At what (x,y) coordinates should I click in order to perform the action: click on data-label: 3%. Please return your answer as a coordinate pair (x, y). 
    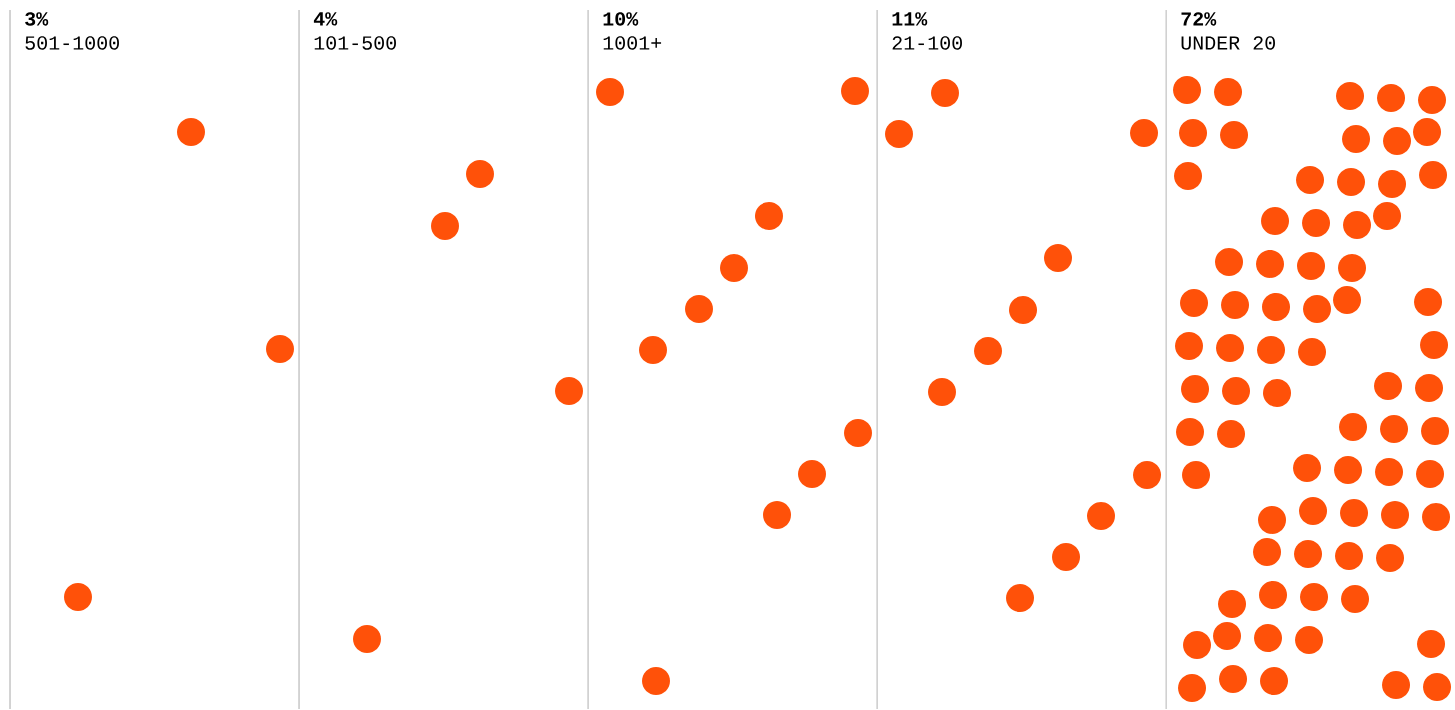
    Looking at the image, I should click on (37, 19).